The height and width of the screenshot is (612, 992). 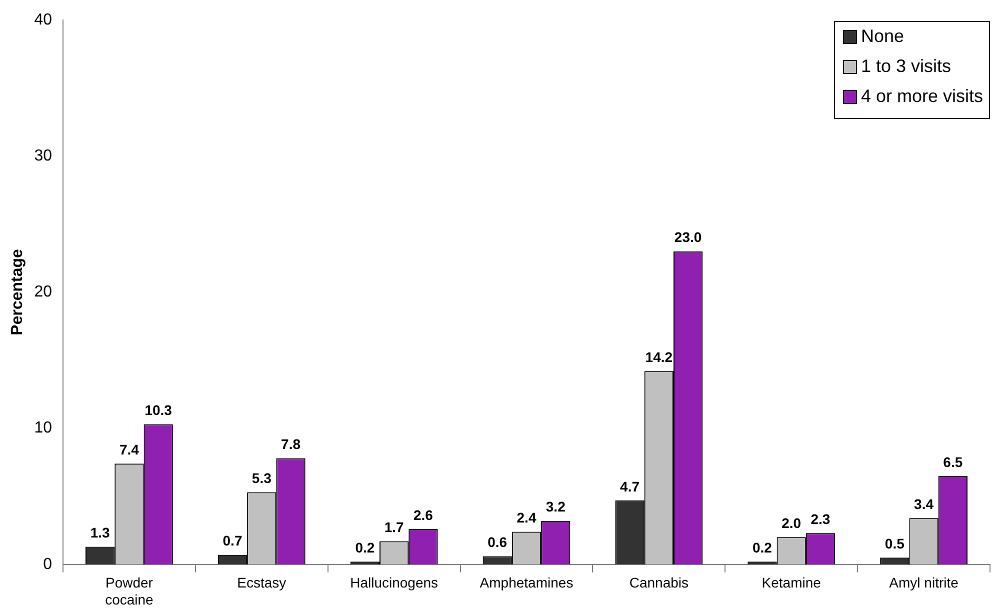 What do you see at coordinates (924, 582) in the screenshot?
I see `x-tick-label: Amyl nitrite` at bounding box center [924, 582].